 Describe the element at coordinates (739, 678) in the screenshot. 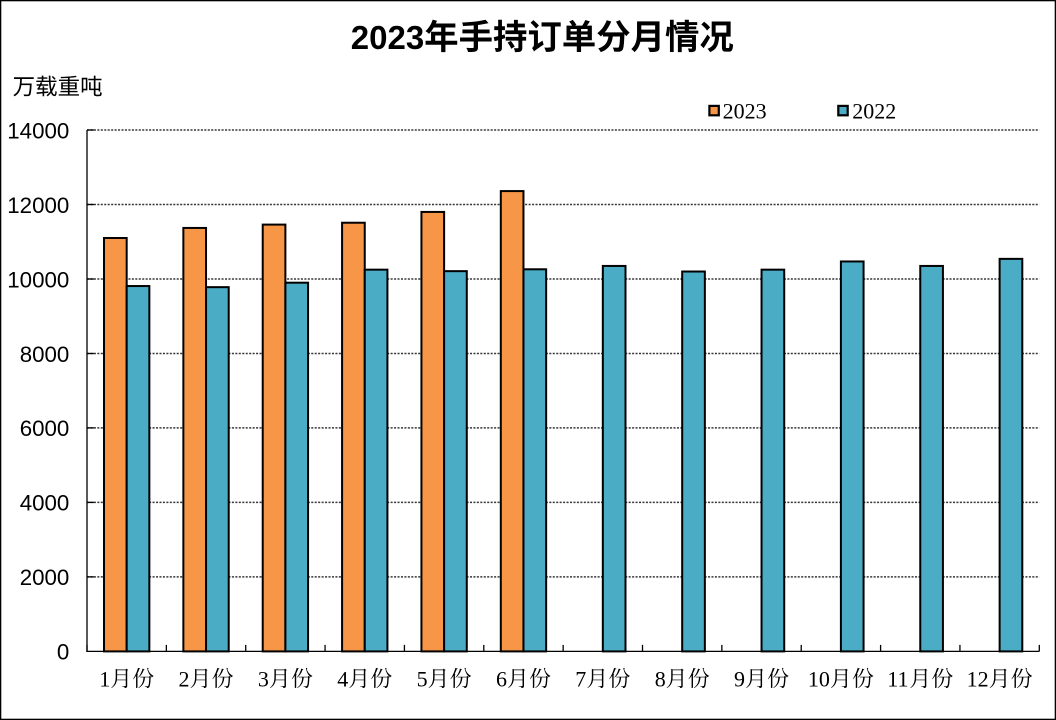

I see `svg-text: 9` at that location.